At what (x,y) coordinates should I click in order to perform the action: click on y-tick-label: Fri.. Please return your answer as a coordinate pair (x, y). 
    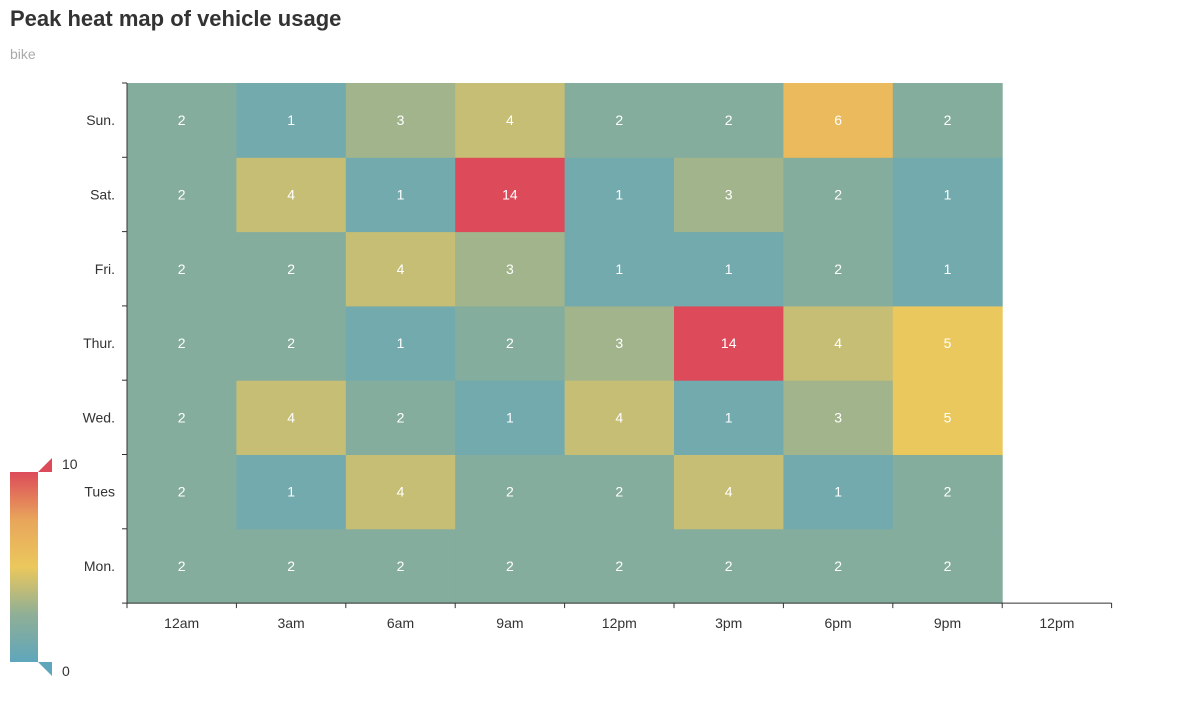
    Looking at the image, I should click on (105, 269).